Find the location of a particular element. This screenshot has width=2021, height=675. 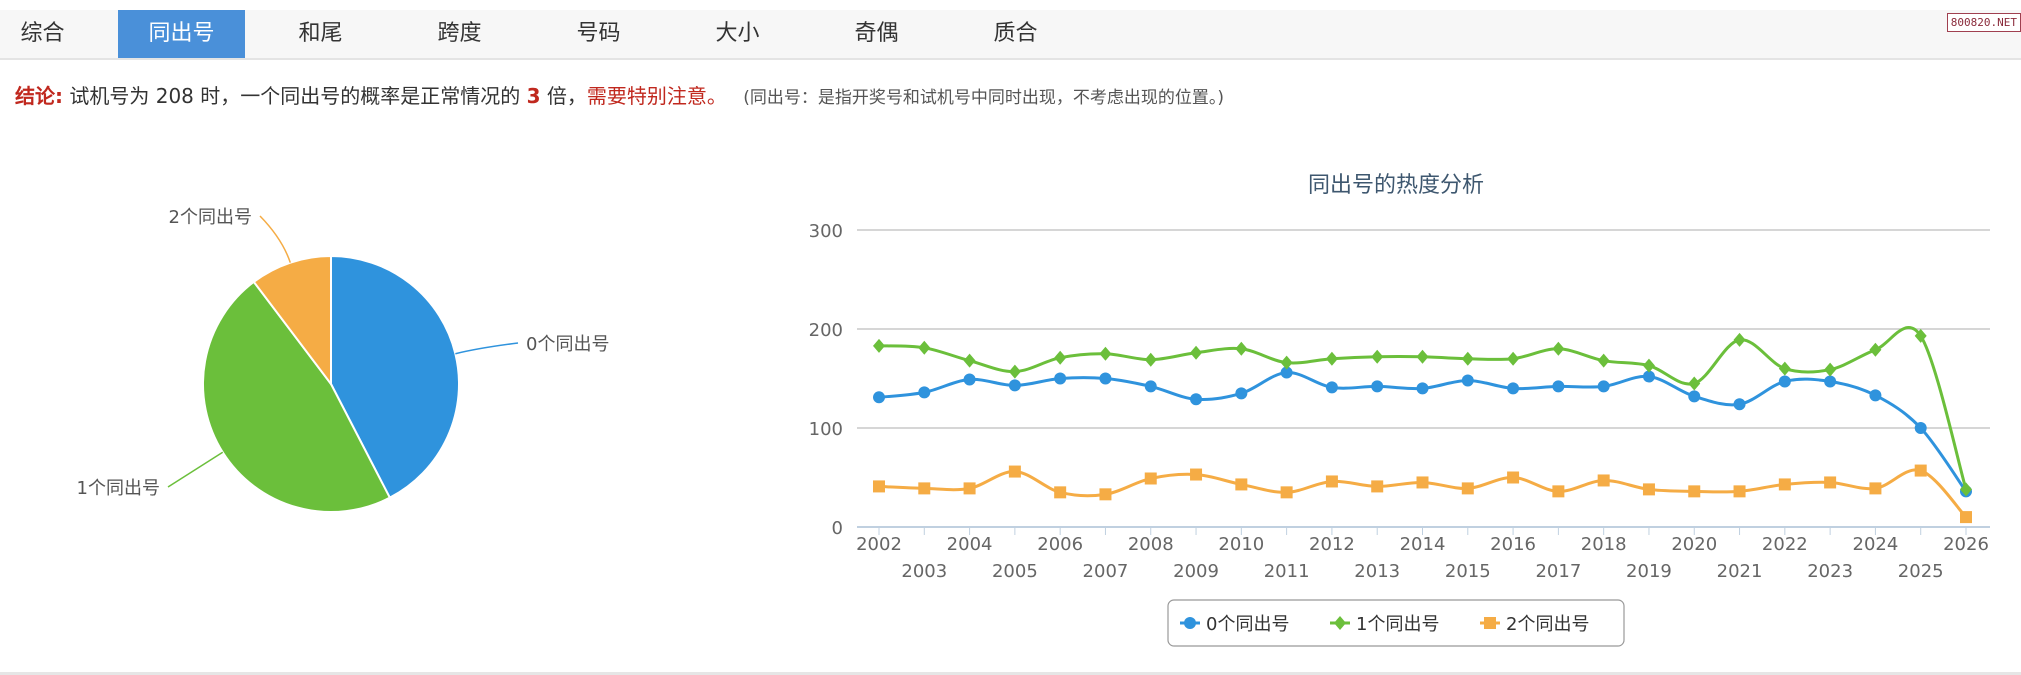

tab-6: 奇偶 is located at coordinates (876, 33).